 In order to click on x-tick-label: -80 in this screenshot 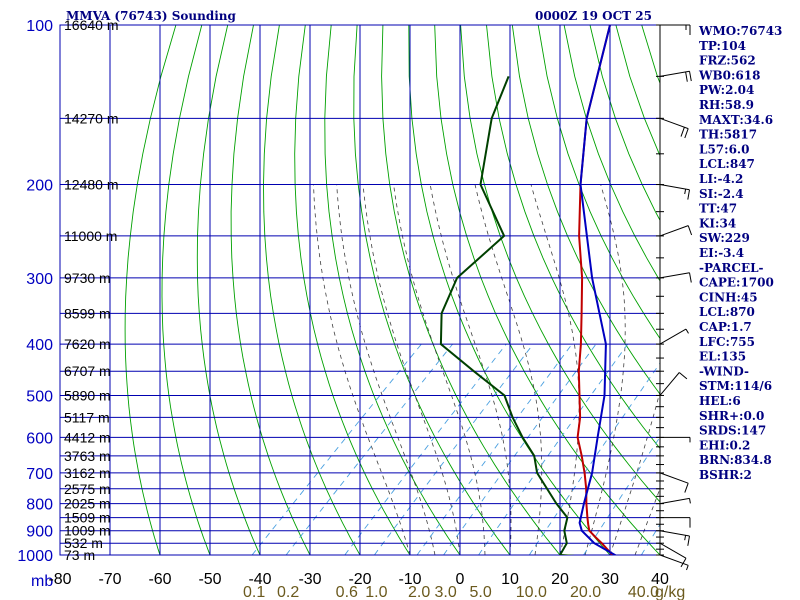, I will do `click(59, 579)`.